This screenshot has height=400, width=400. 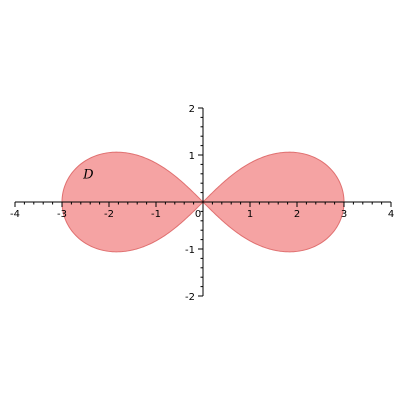 What do you see at coordinates (190, 250) in the screenshot?
I see `y-tick-label: -1` at bounding box center [190, 250].